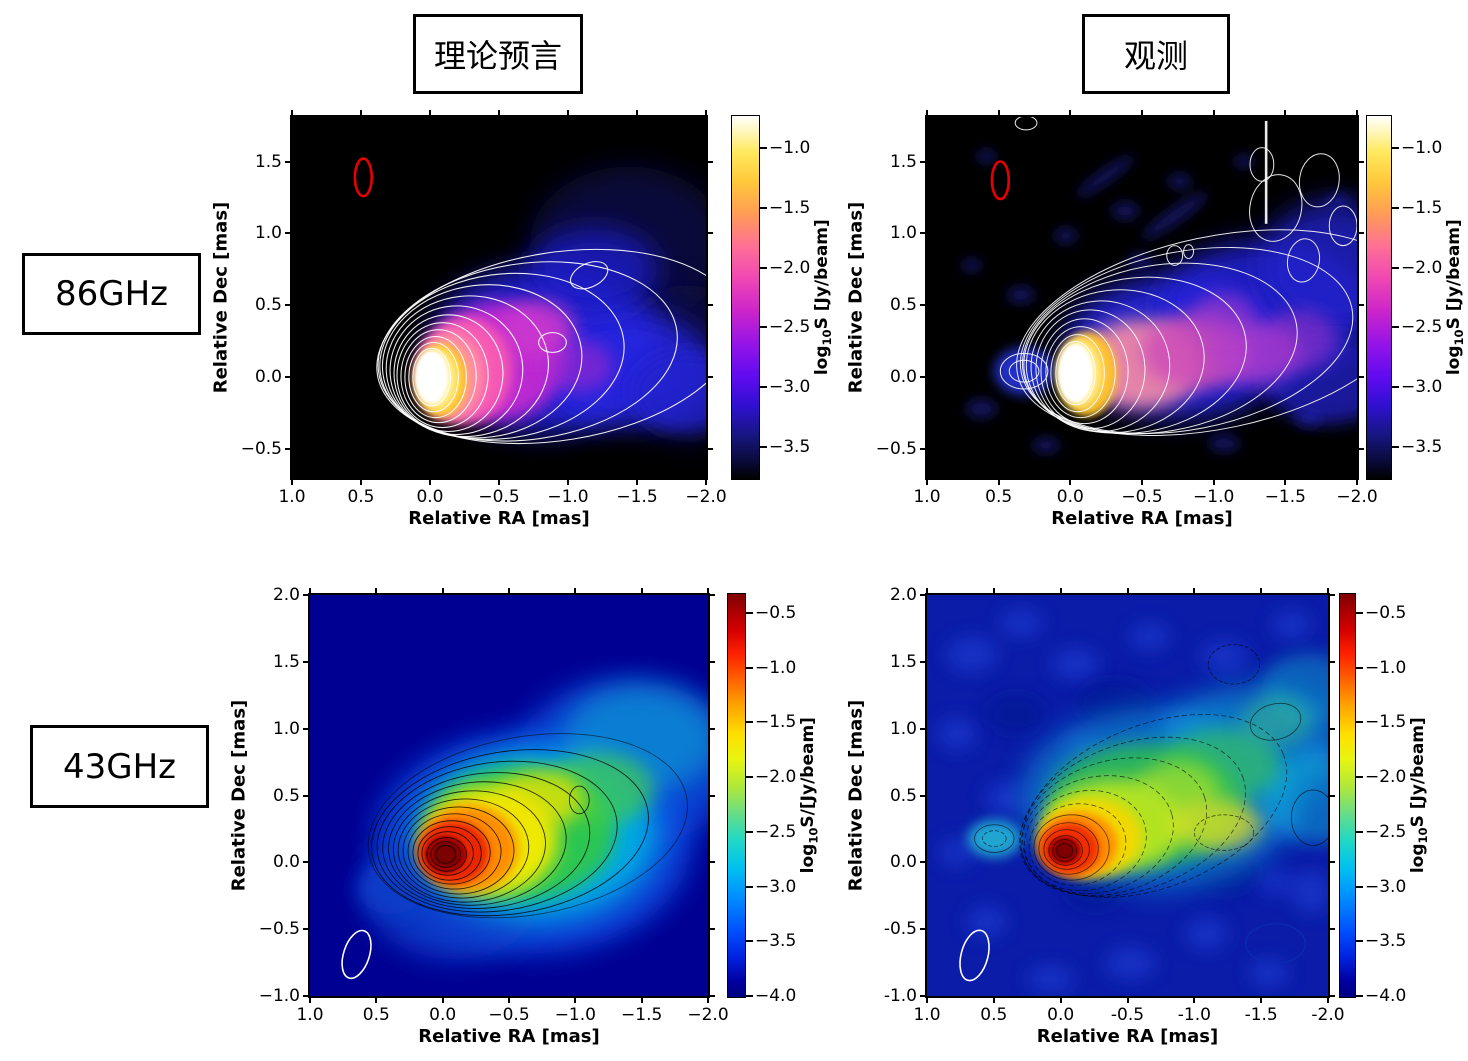 The height and width of the screenshot is (1061, 1468). Describe the element at coordinates (279, 996) in the screenshot. I see `y-tick-label: −1.0` at that location.